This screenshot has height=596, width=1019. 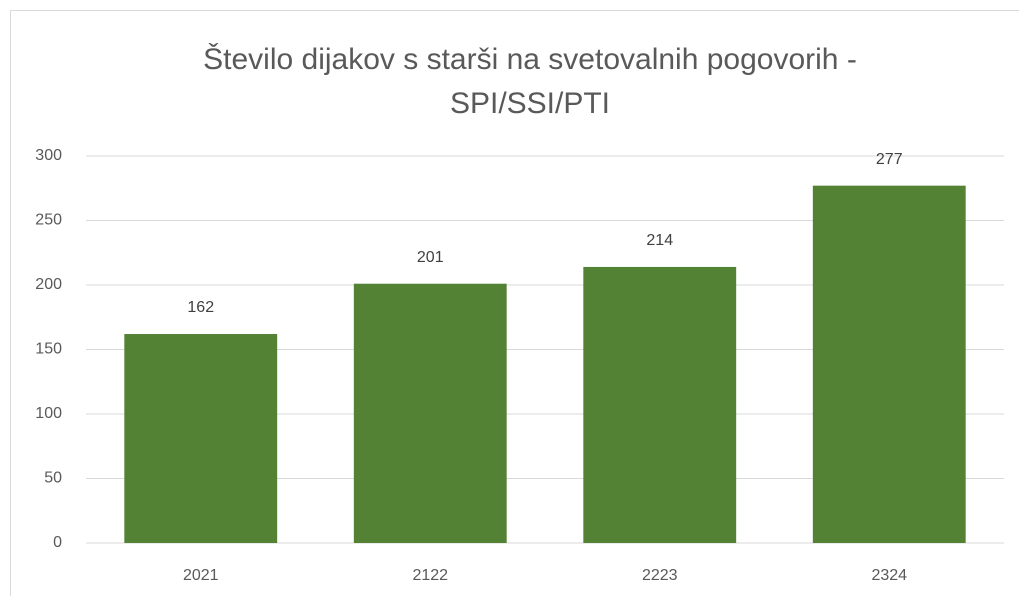 I want to click on x-tick-label: 2122, so click(x=430, y=575).